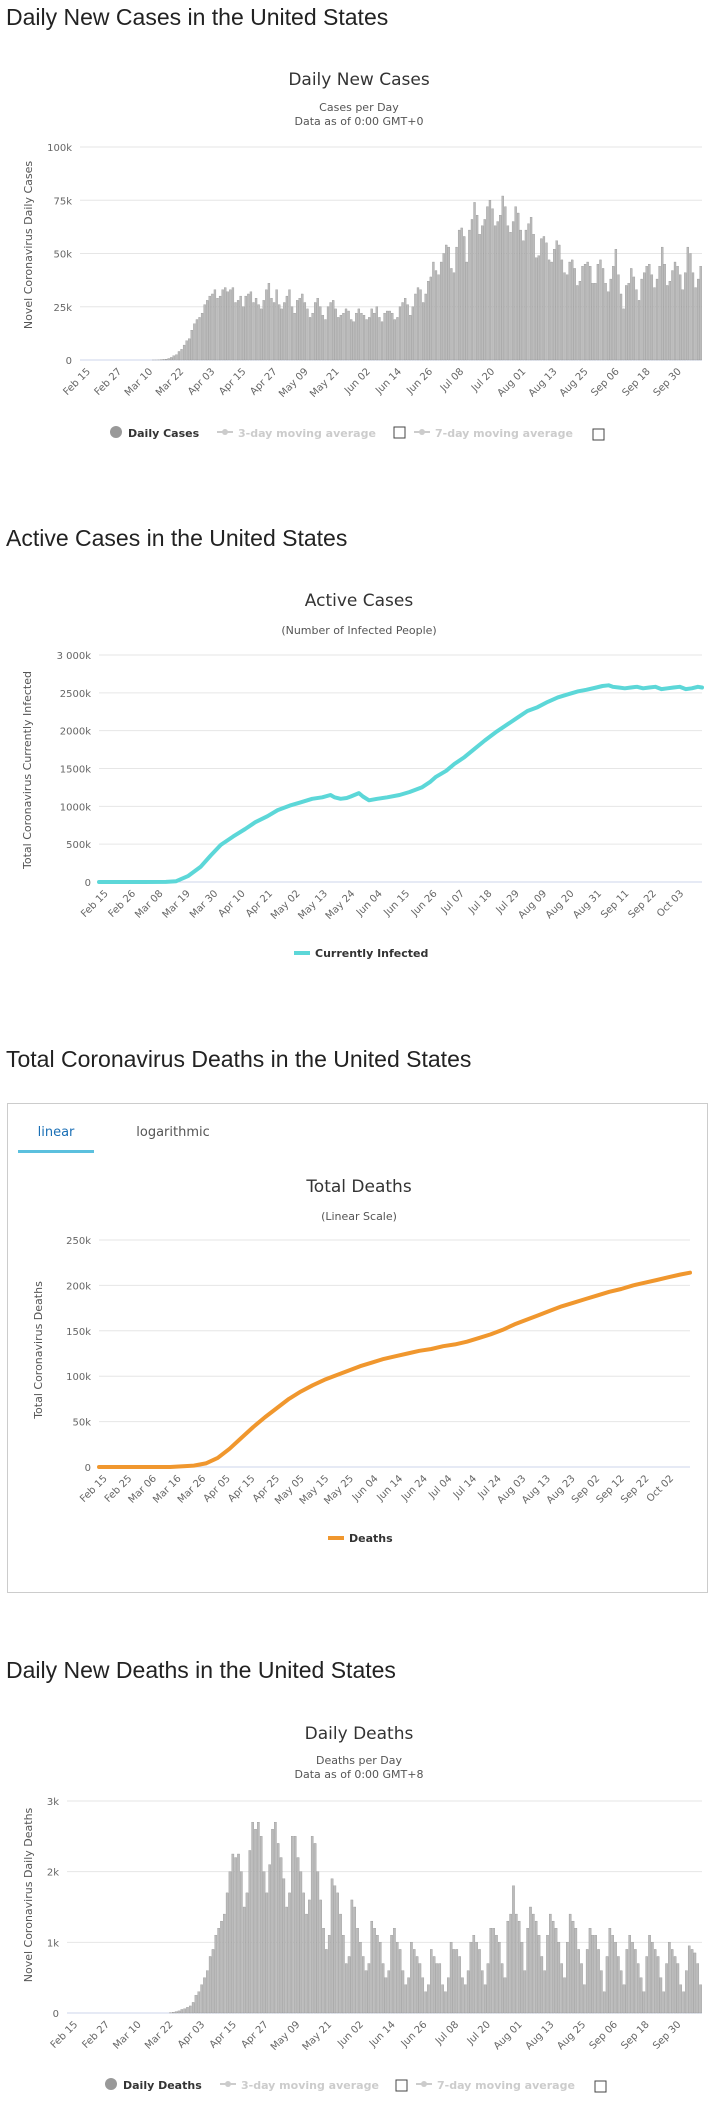 Image resolution: width=719 pixels, height=2103 pixels. I want to click on y-tick-label: 1k, so click(53, 1943).